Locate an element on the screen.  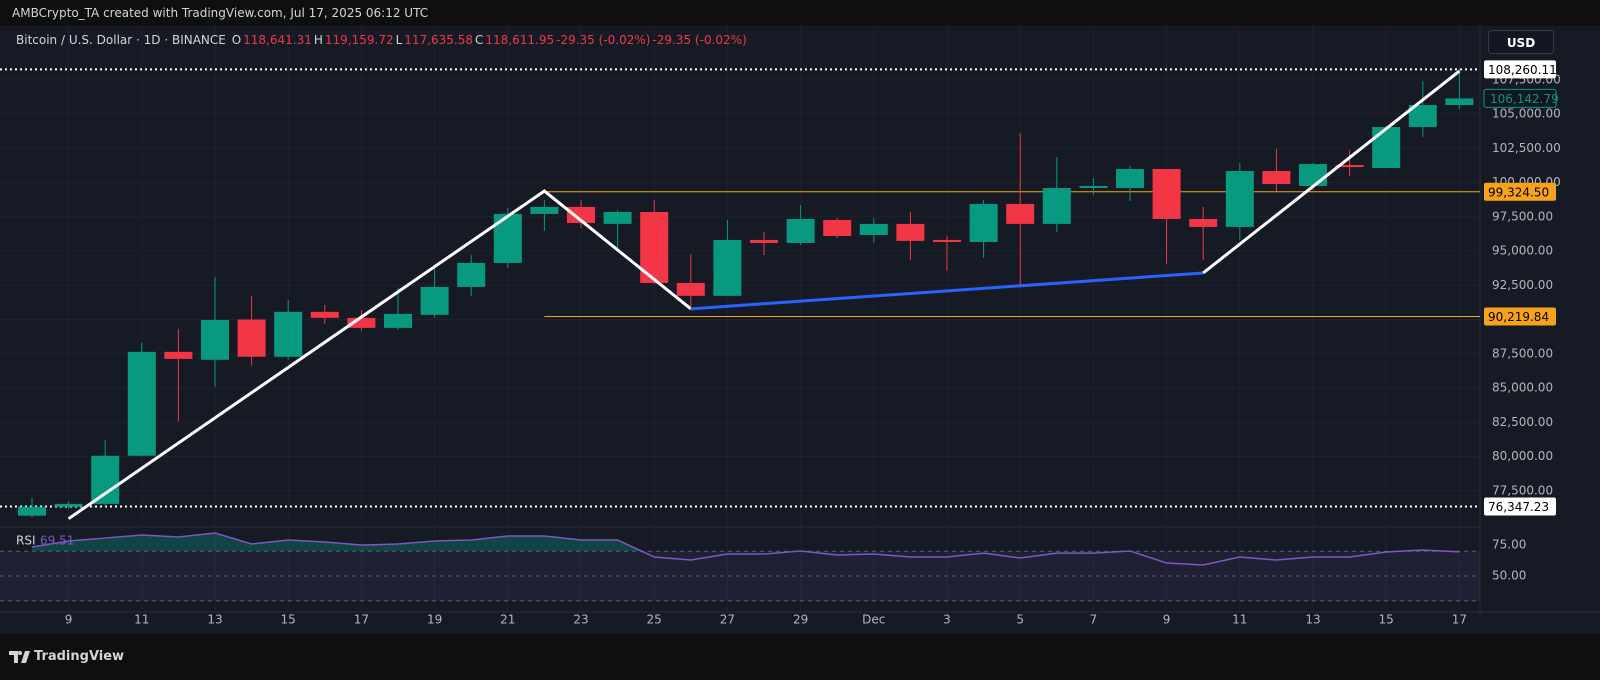
ohlc-value: 119,159.72 is located at coordinates (359, 40).